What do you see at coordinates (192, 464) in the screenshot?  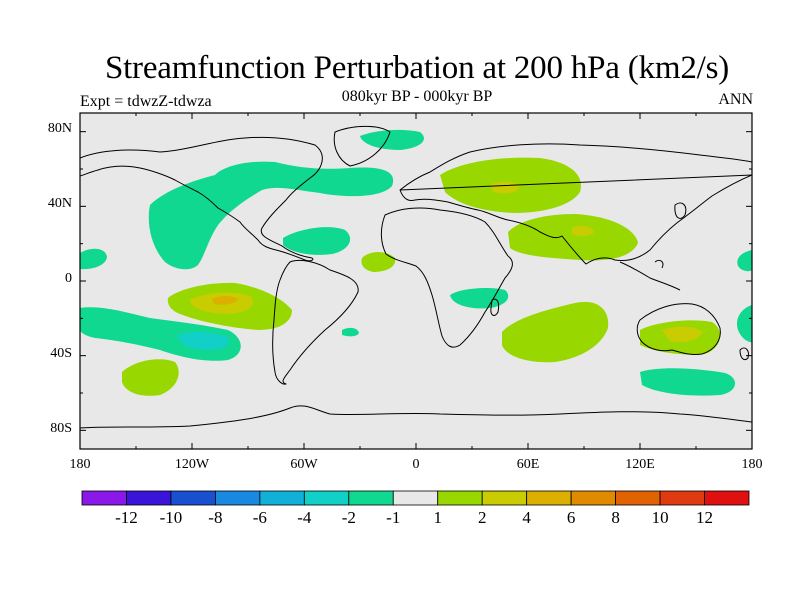 I see `lon-label-120w: 120W` at bounding box center [192, 464].